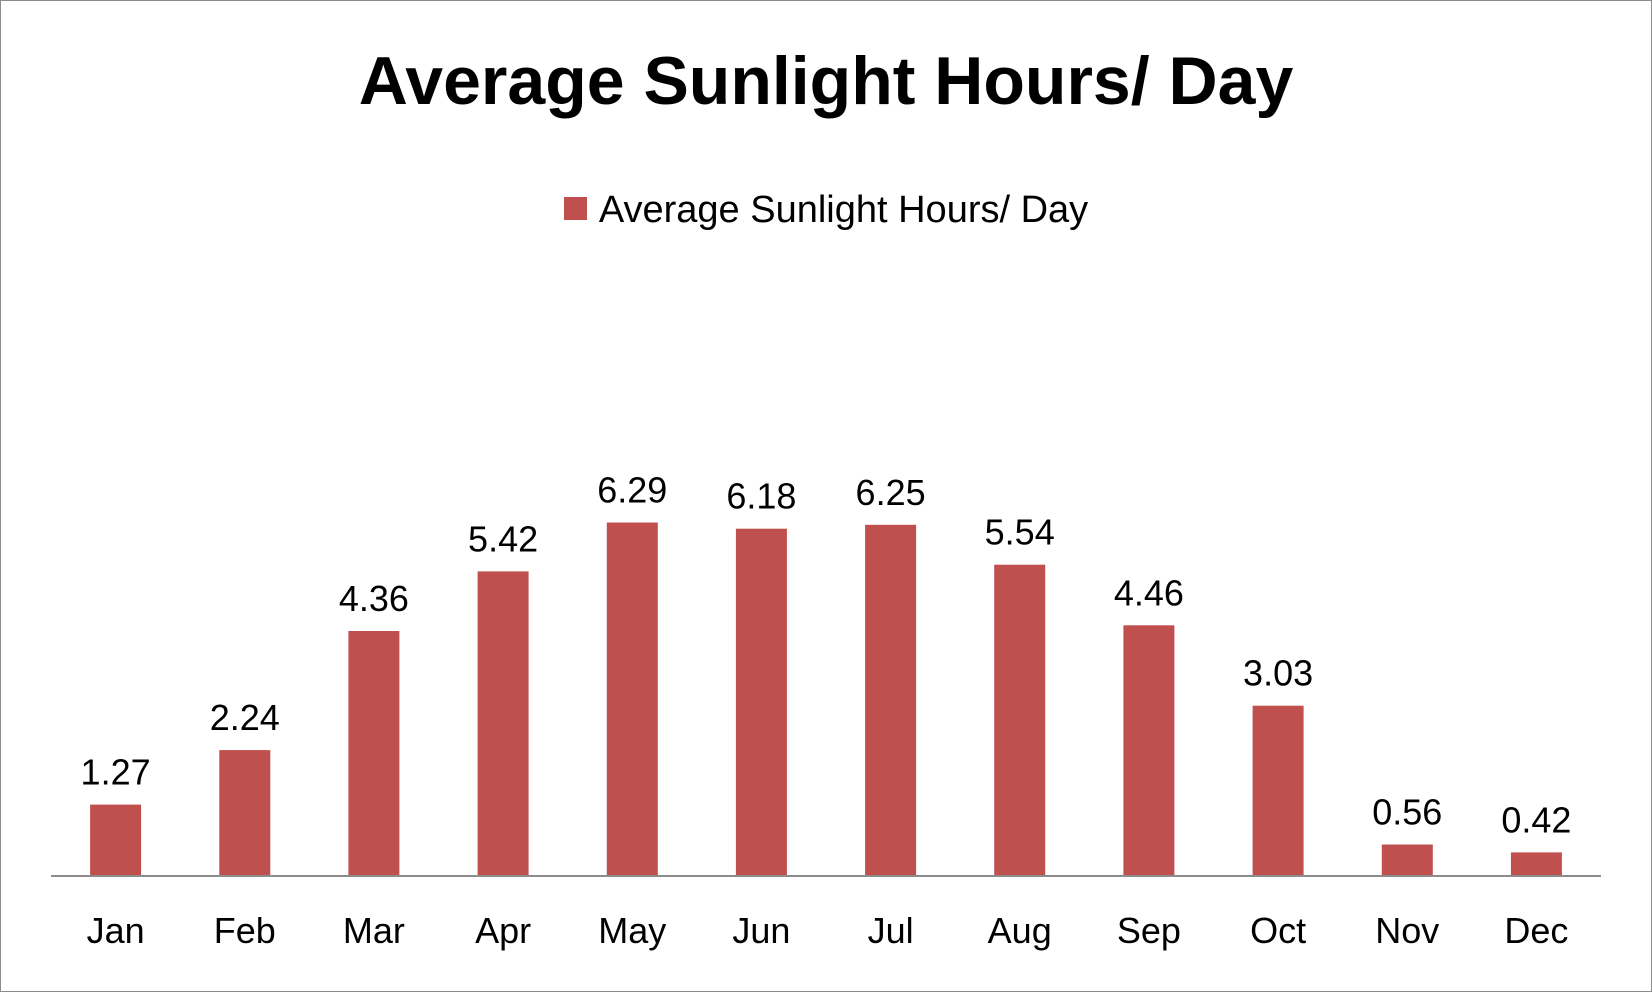  Describe the element at coordinates (1407, 930) in the screenshot. I see `x-tick-label-nov: Nov` at that location.